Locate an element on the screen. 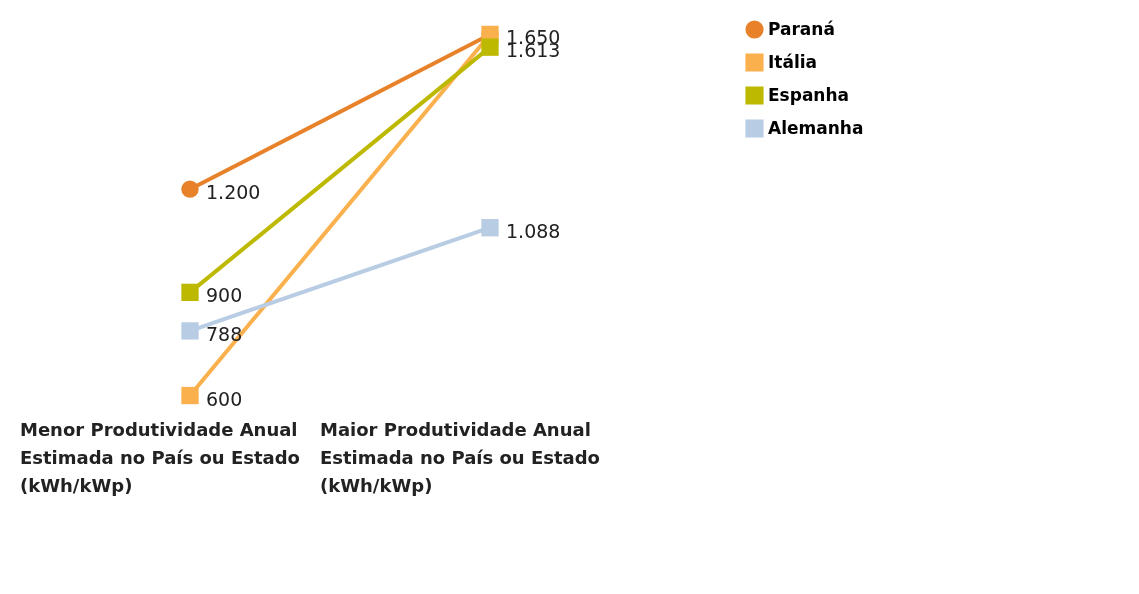 The width and height of the screenshot is (1139, 594). data-label: 600 is located at coordinates (224, 398).